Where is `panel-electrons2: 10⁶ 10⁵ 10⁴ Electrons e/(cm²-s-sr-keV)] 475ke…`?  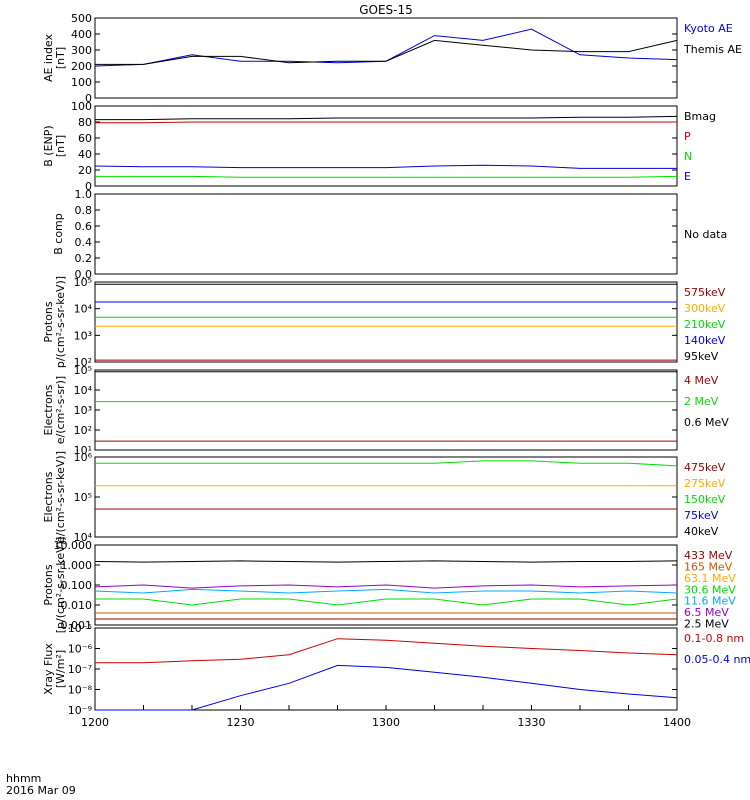 panel-electrons2: 10⁶ 10⁵ 10⁴ Electrons e/(cm²-s-sr-keV)] 475ke… is located at coordinates (384, 497).